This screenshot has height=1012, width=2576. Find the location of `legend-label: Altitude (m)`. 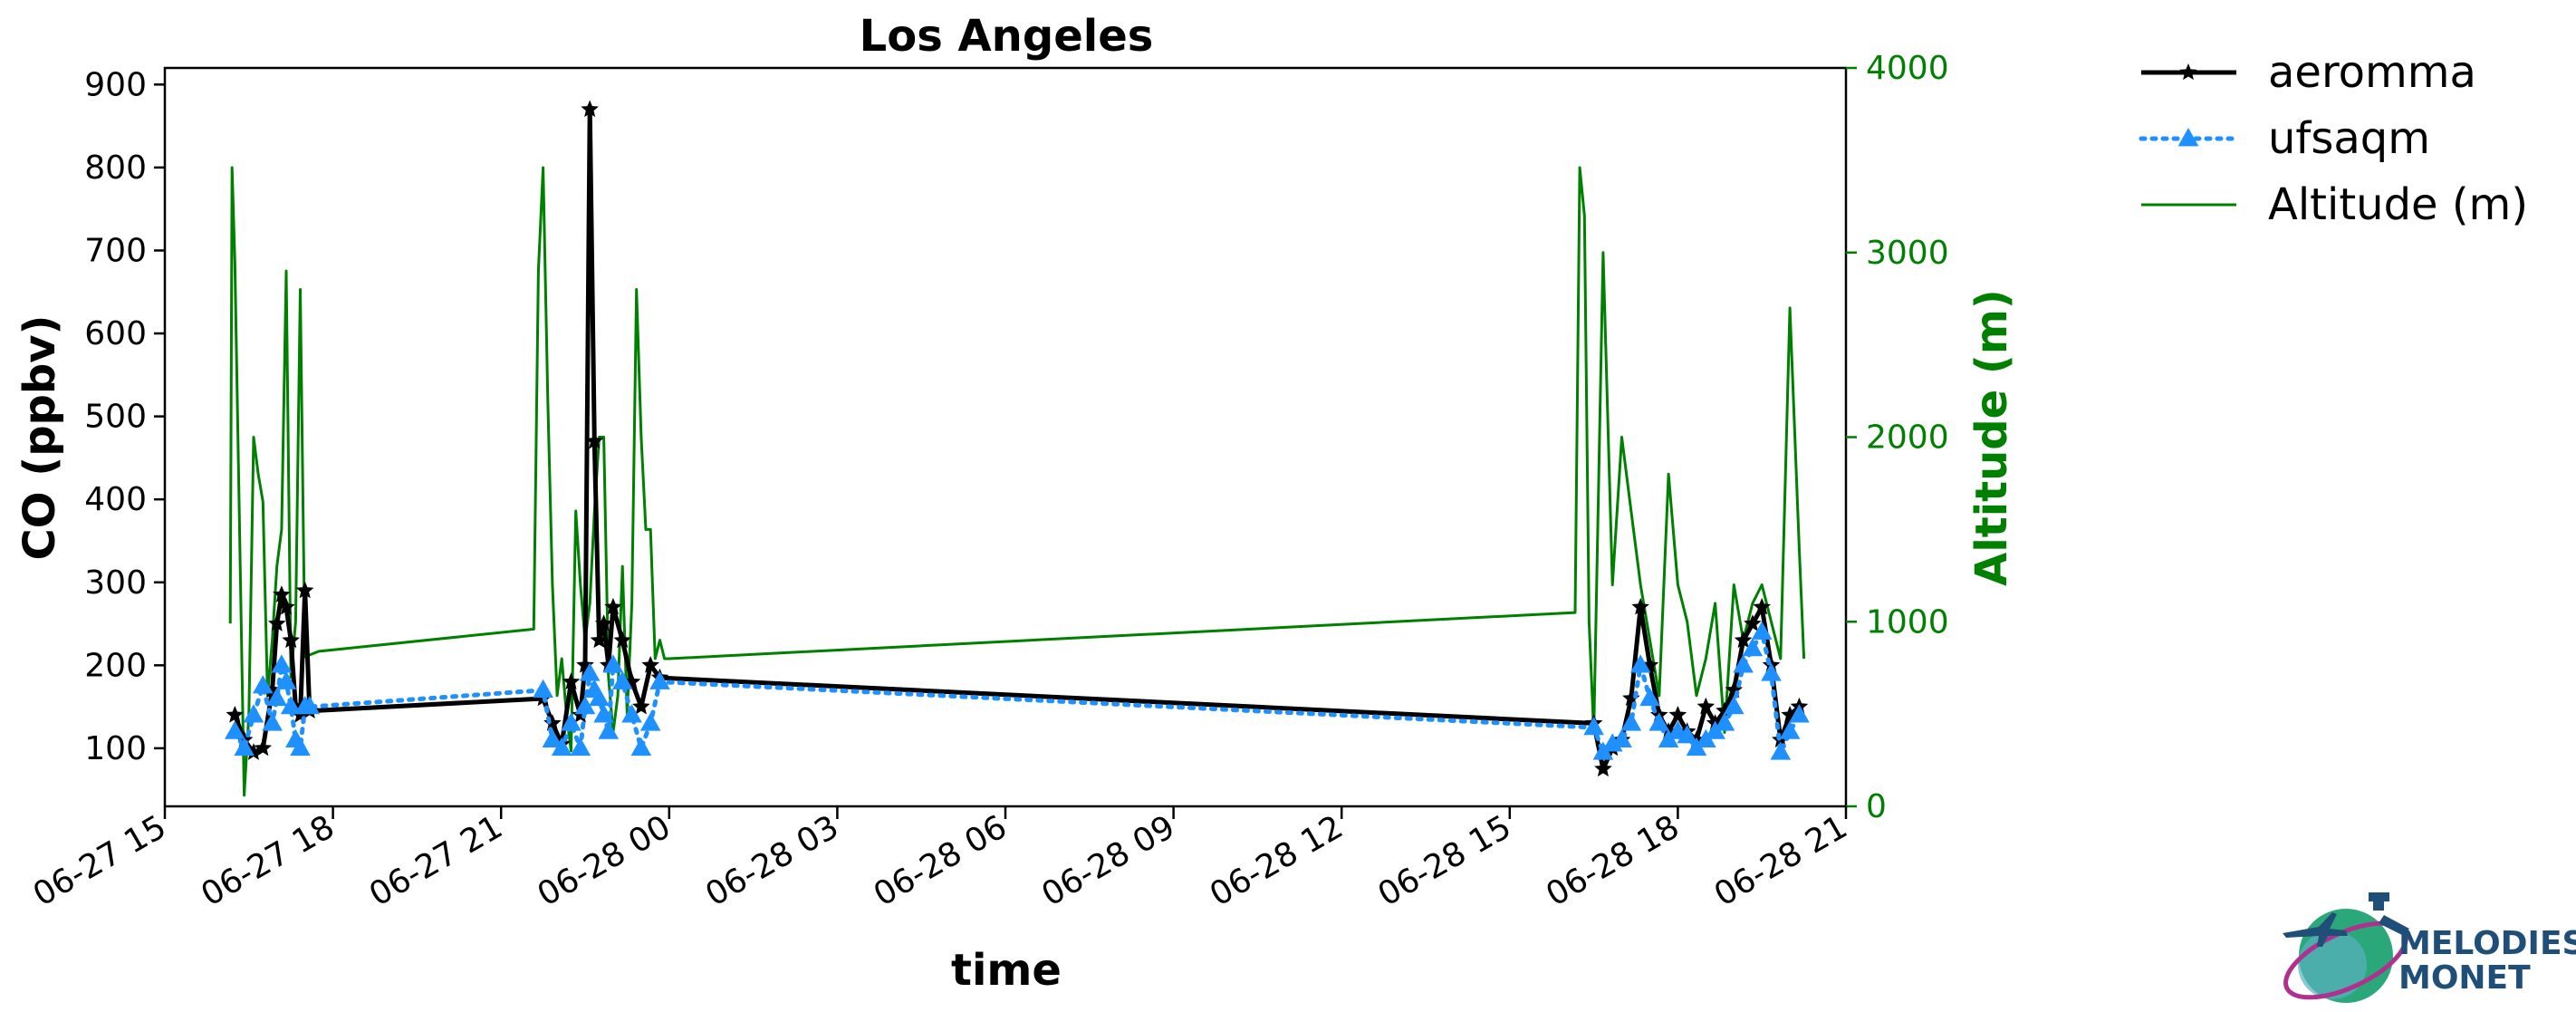

legend-label: Altitude (m) is located at coordinates (2398, 204).